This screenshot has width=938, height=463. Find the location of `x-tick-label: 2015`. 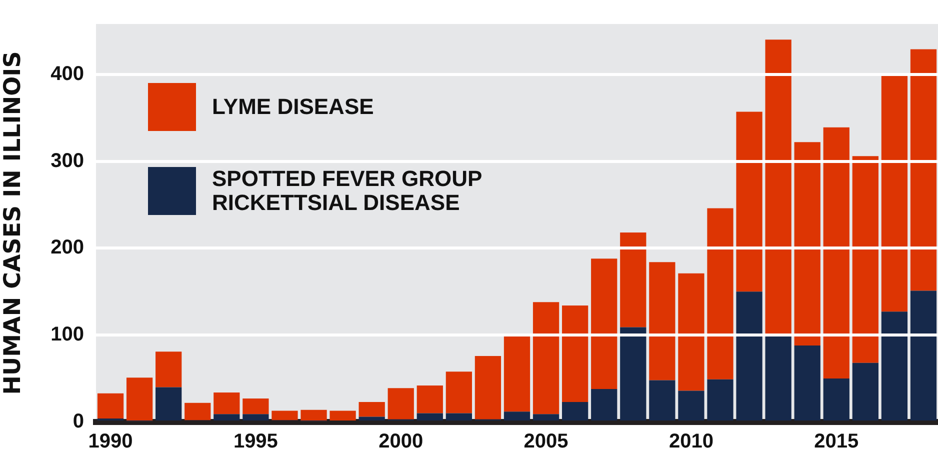

x-tick-label: 2015 is located at coordinates (836, 441).